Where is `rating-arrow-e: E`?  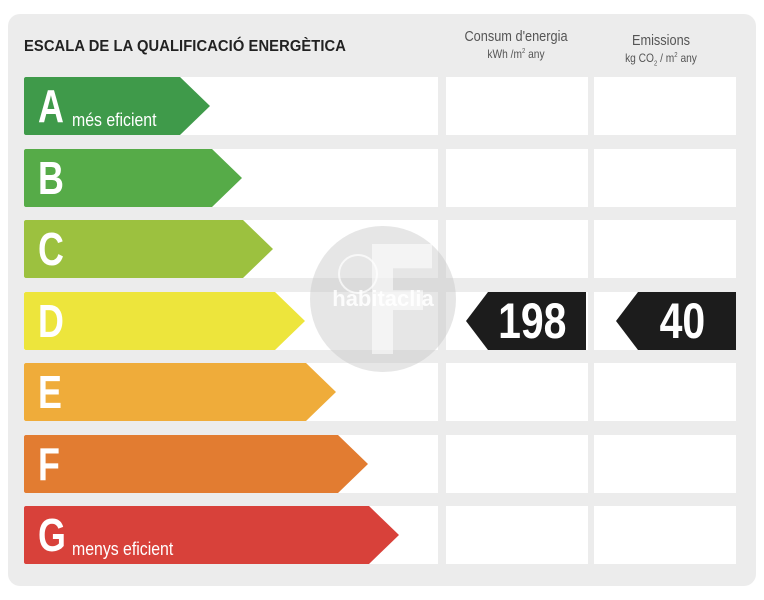 rating-arrow-e: E is located at coordinates (180, 392).